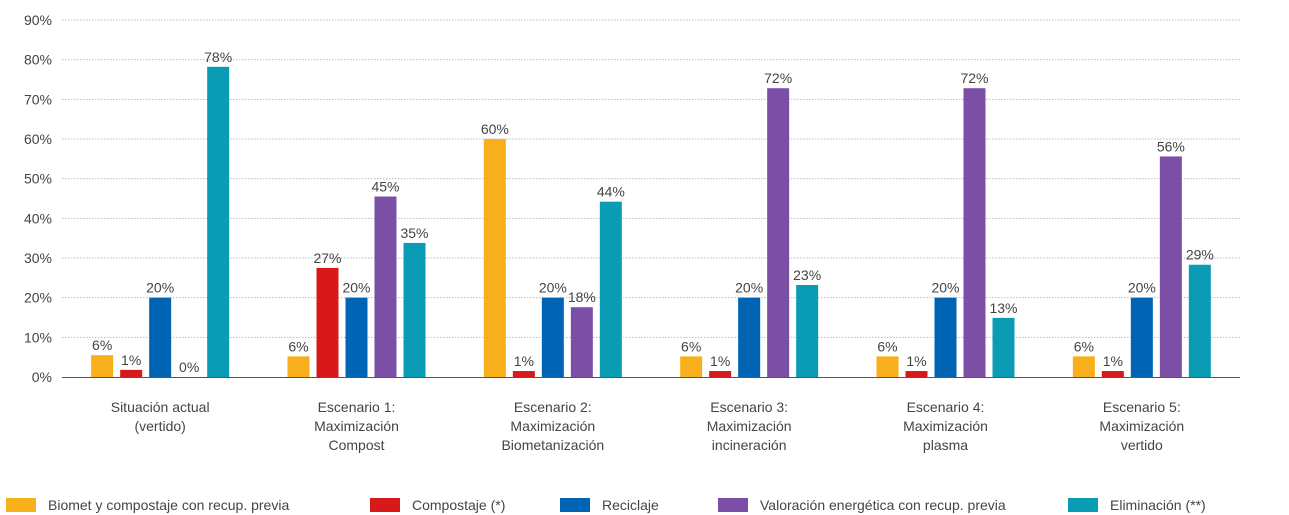 The image size is (1289, 515). What do you see at coordinates (169, 504) in the screenshot?
I see `legend-label: Biomet y compostaje con recup. previa` at bounding box center [169, 504].